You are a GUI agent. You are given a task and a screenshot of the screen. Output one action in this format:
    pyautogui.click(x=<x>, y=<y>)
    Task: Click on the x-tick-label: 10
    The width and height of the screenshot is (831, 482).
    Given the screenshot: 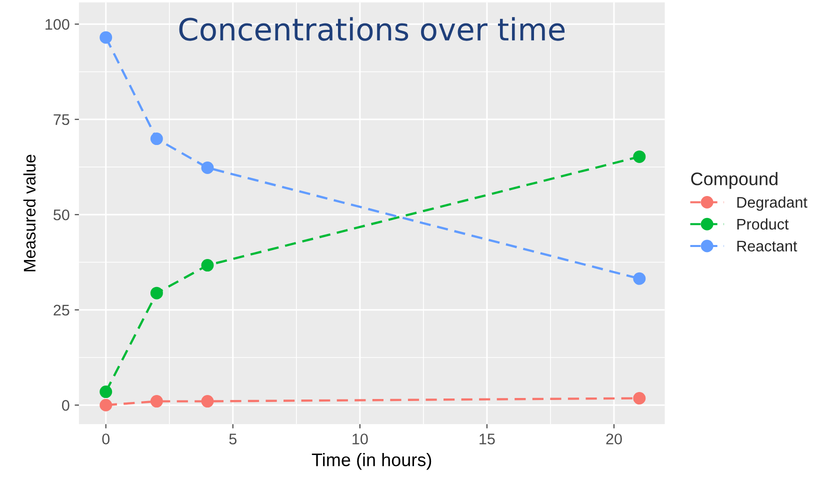 What is the action you would take?
    pyautogui.click(x=360, y=439)
    